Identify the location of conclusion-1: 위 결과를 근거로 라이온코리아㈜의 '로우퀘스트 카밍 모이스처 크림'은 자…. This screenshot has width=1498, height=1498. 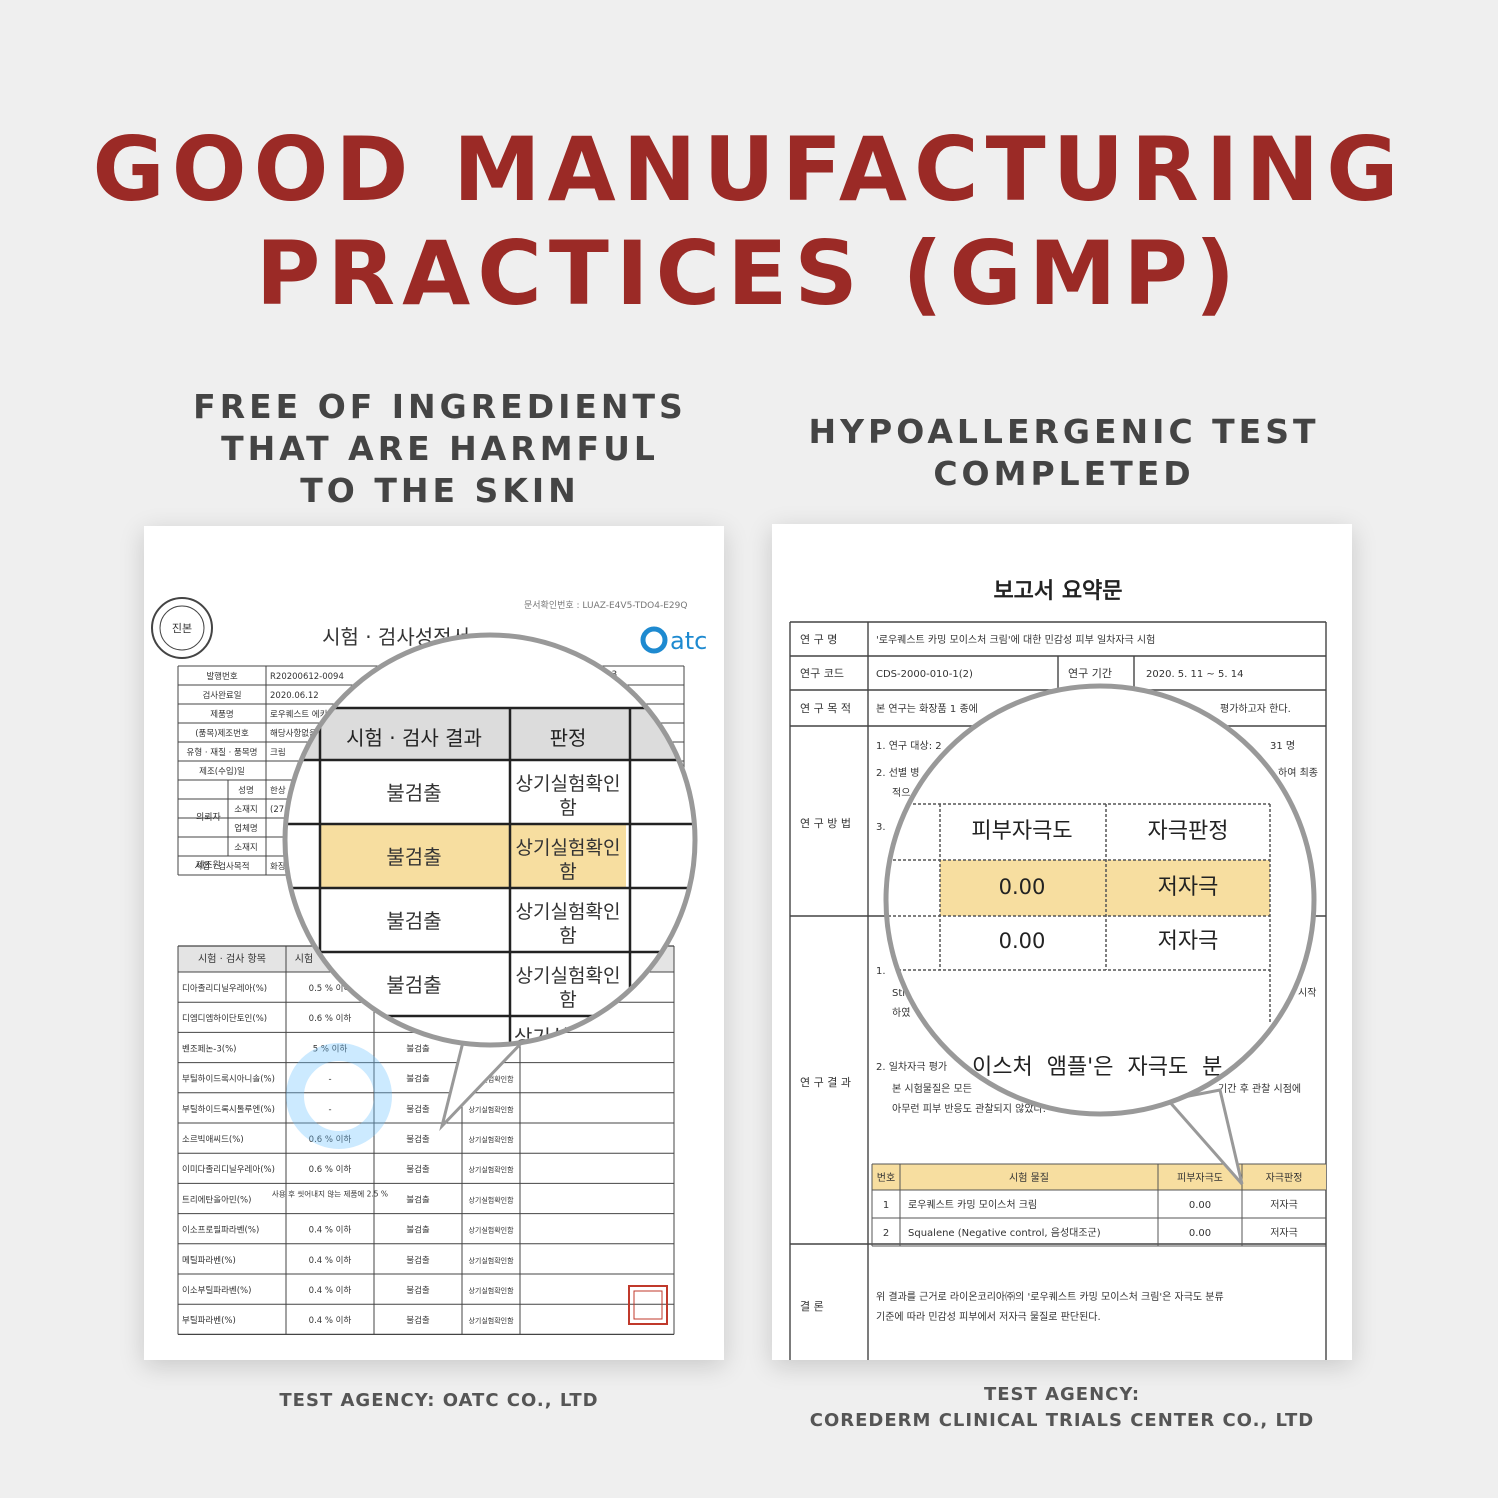
(1050, 1296).